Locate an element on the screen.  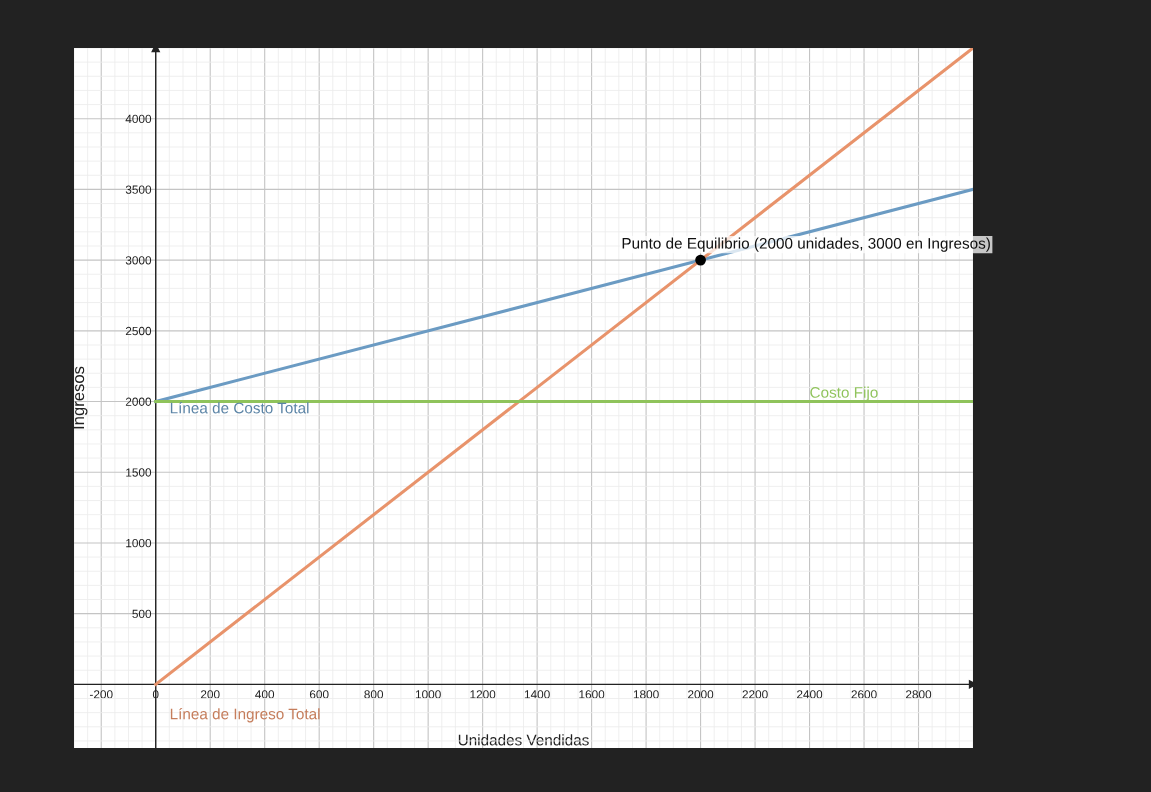
y-tick-label: 500 is located at coordinates (142, 614).